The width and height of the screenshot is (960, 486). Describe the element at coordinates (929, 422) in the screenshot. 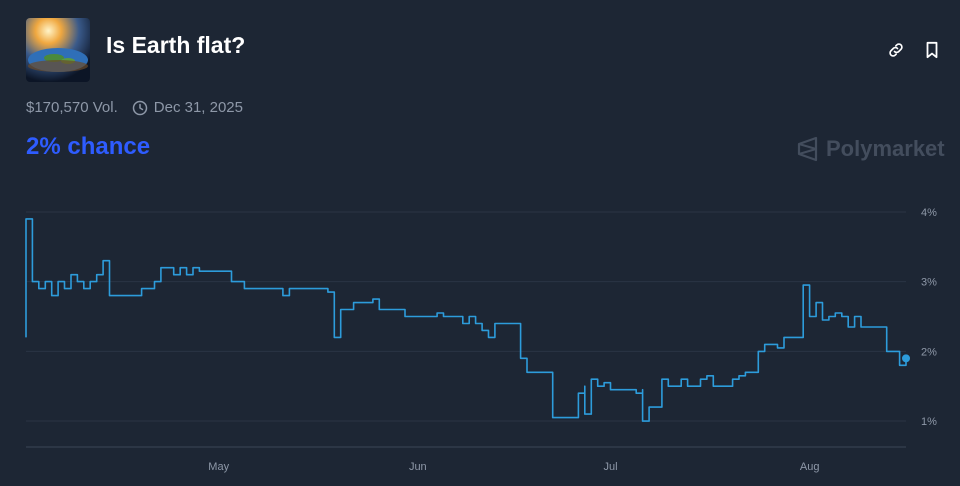

I see `y-tick-label: 1%` at that location.